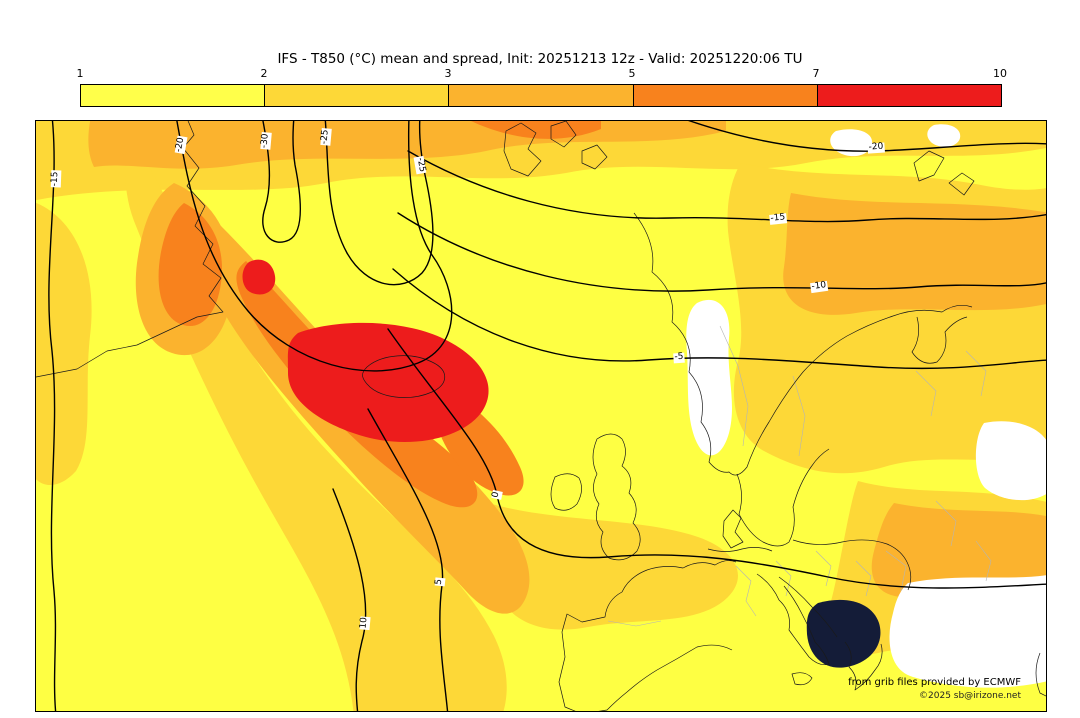 This screenshot has height=718, width=1080. What do you see at coordinates (793, 629) in the screenshot?
I see `coastline-italy` at bounding box center [793, 629].